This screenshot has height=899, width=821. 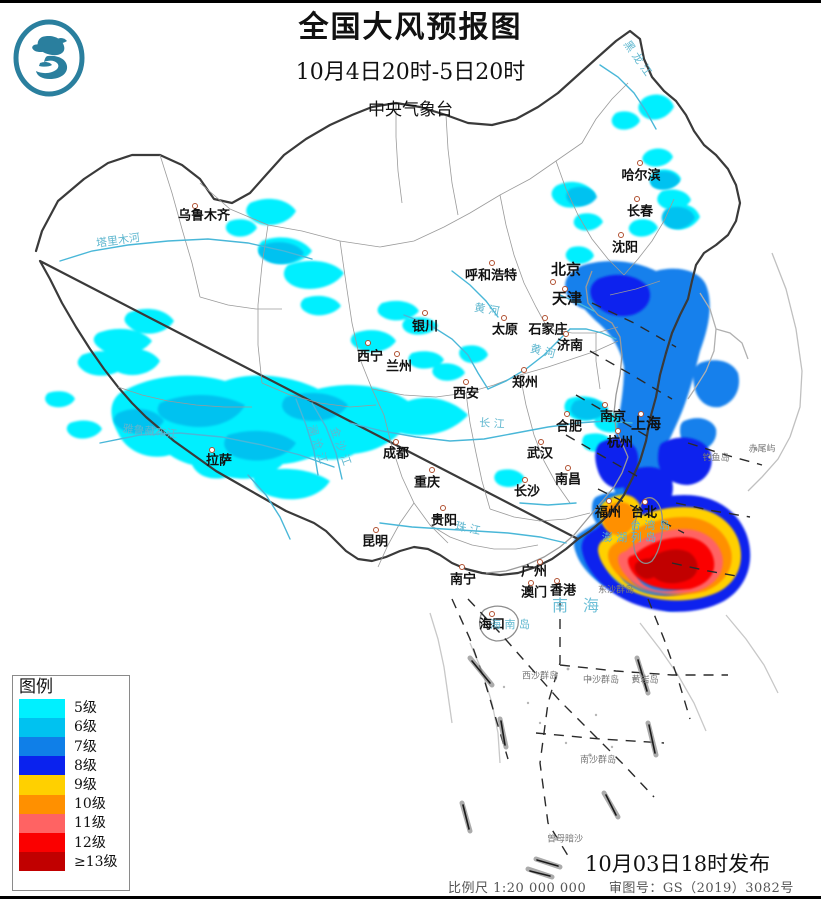 I want to click on island-label: 曾母暗沙, so click(x=565, y=839).